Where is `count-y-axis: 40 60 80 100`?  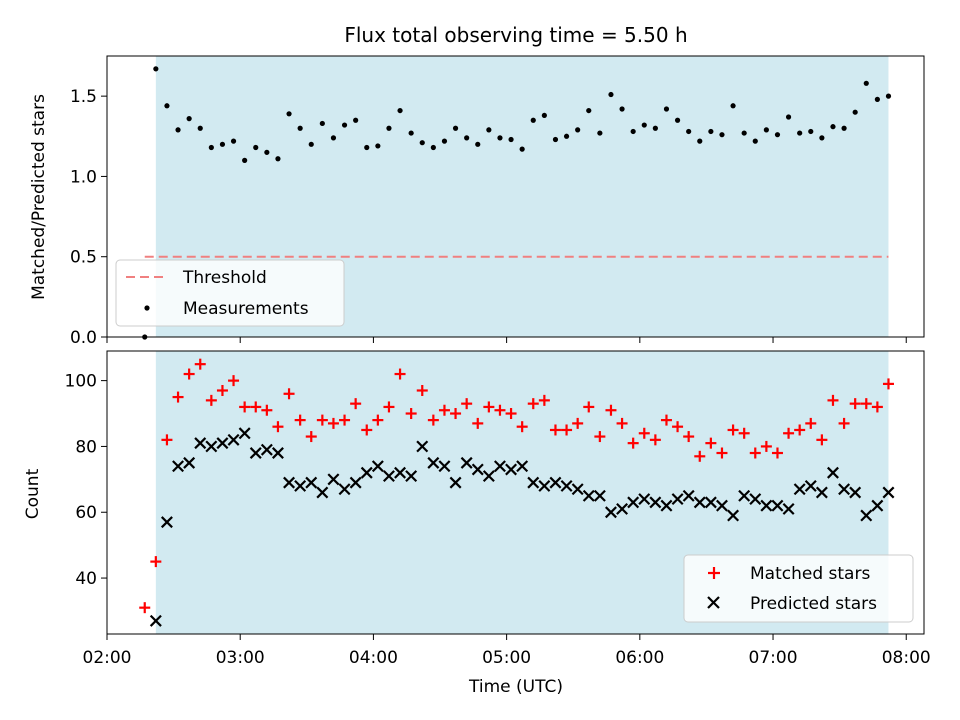
count-y-axis: 40 60 80 100 is located at coordinates (86, 480).